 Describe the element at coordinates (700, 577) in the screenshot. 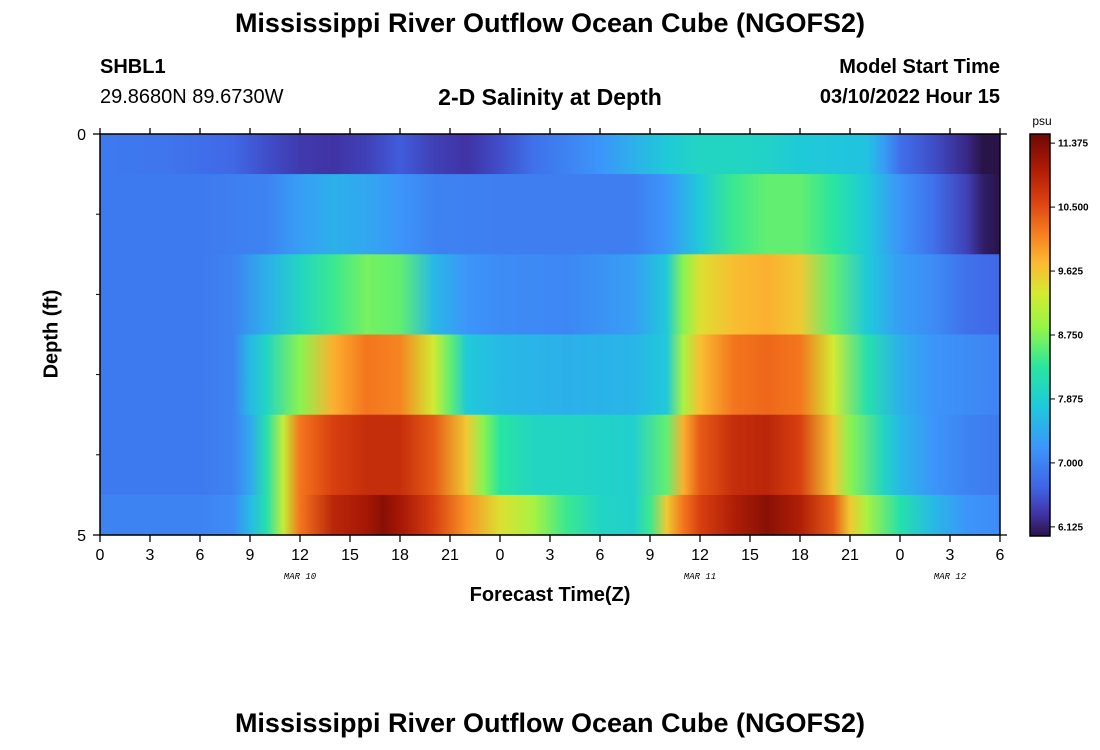

I see `date-label-1: MAR 11` at that location.